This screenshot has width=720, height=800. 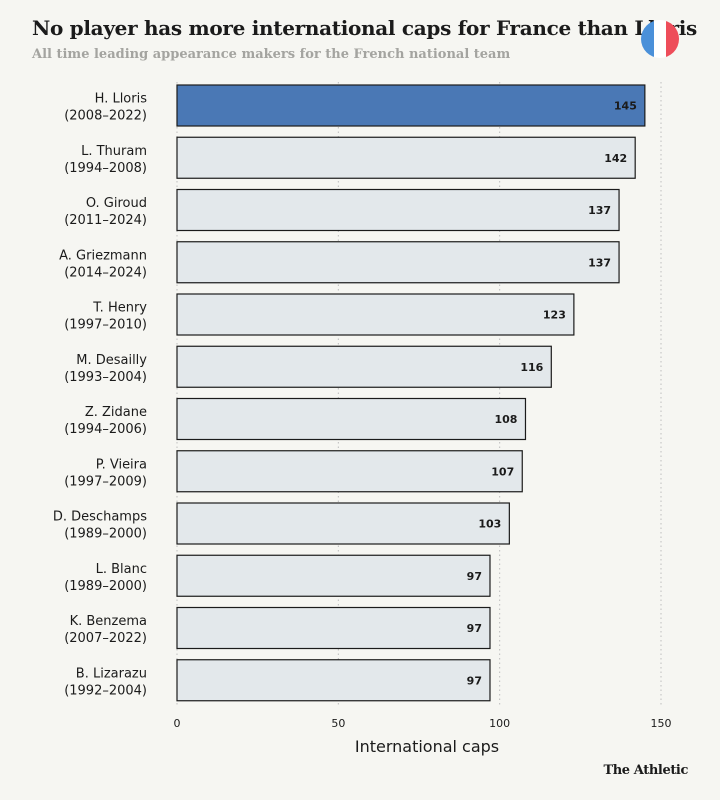 What do you see at coordinates (105, 160) in the screenshot?
I see `category-label: L. Thuram (1994–2008)` at bounding box center [105, 160].